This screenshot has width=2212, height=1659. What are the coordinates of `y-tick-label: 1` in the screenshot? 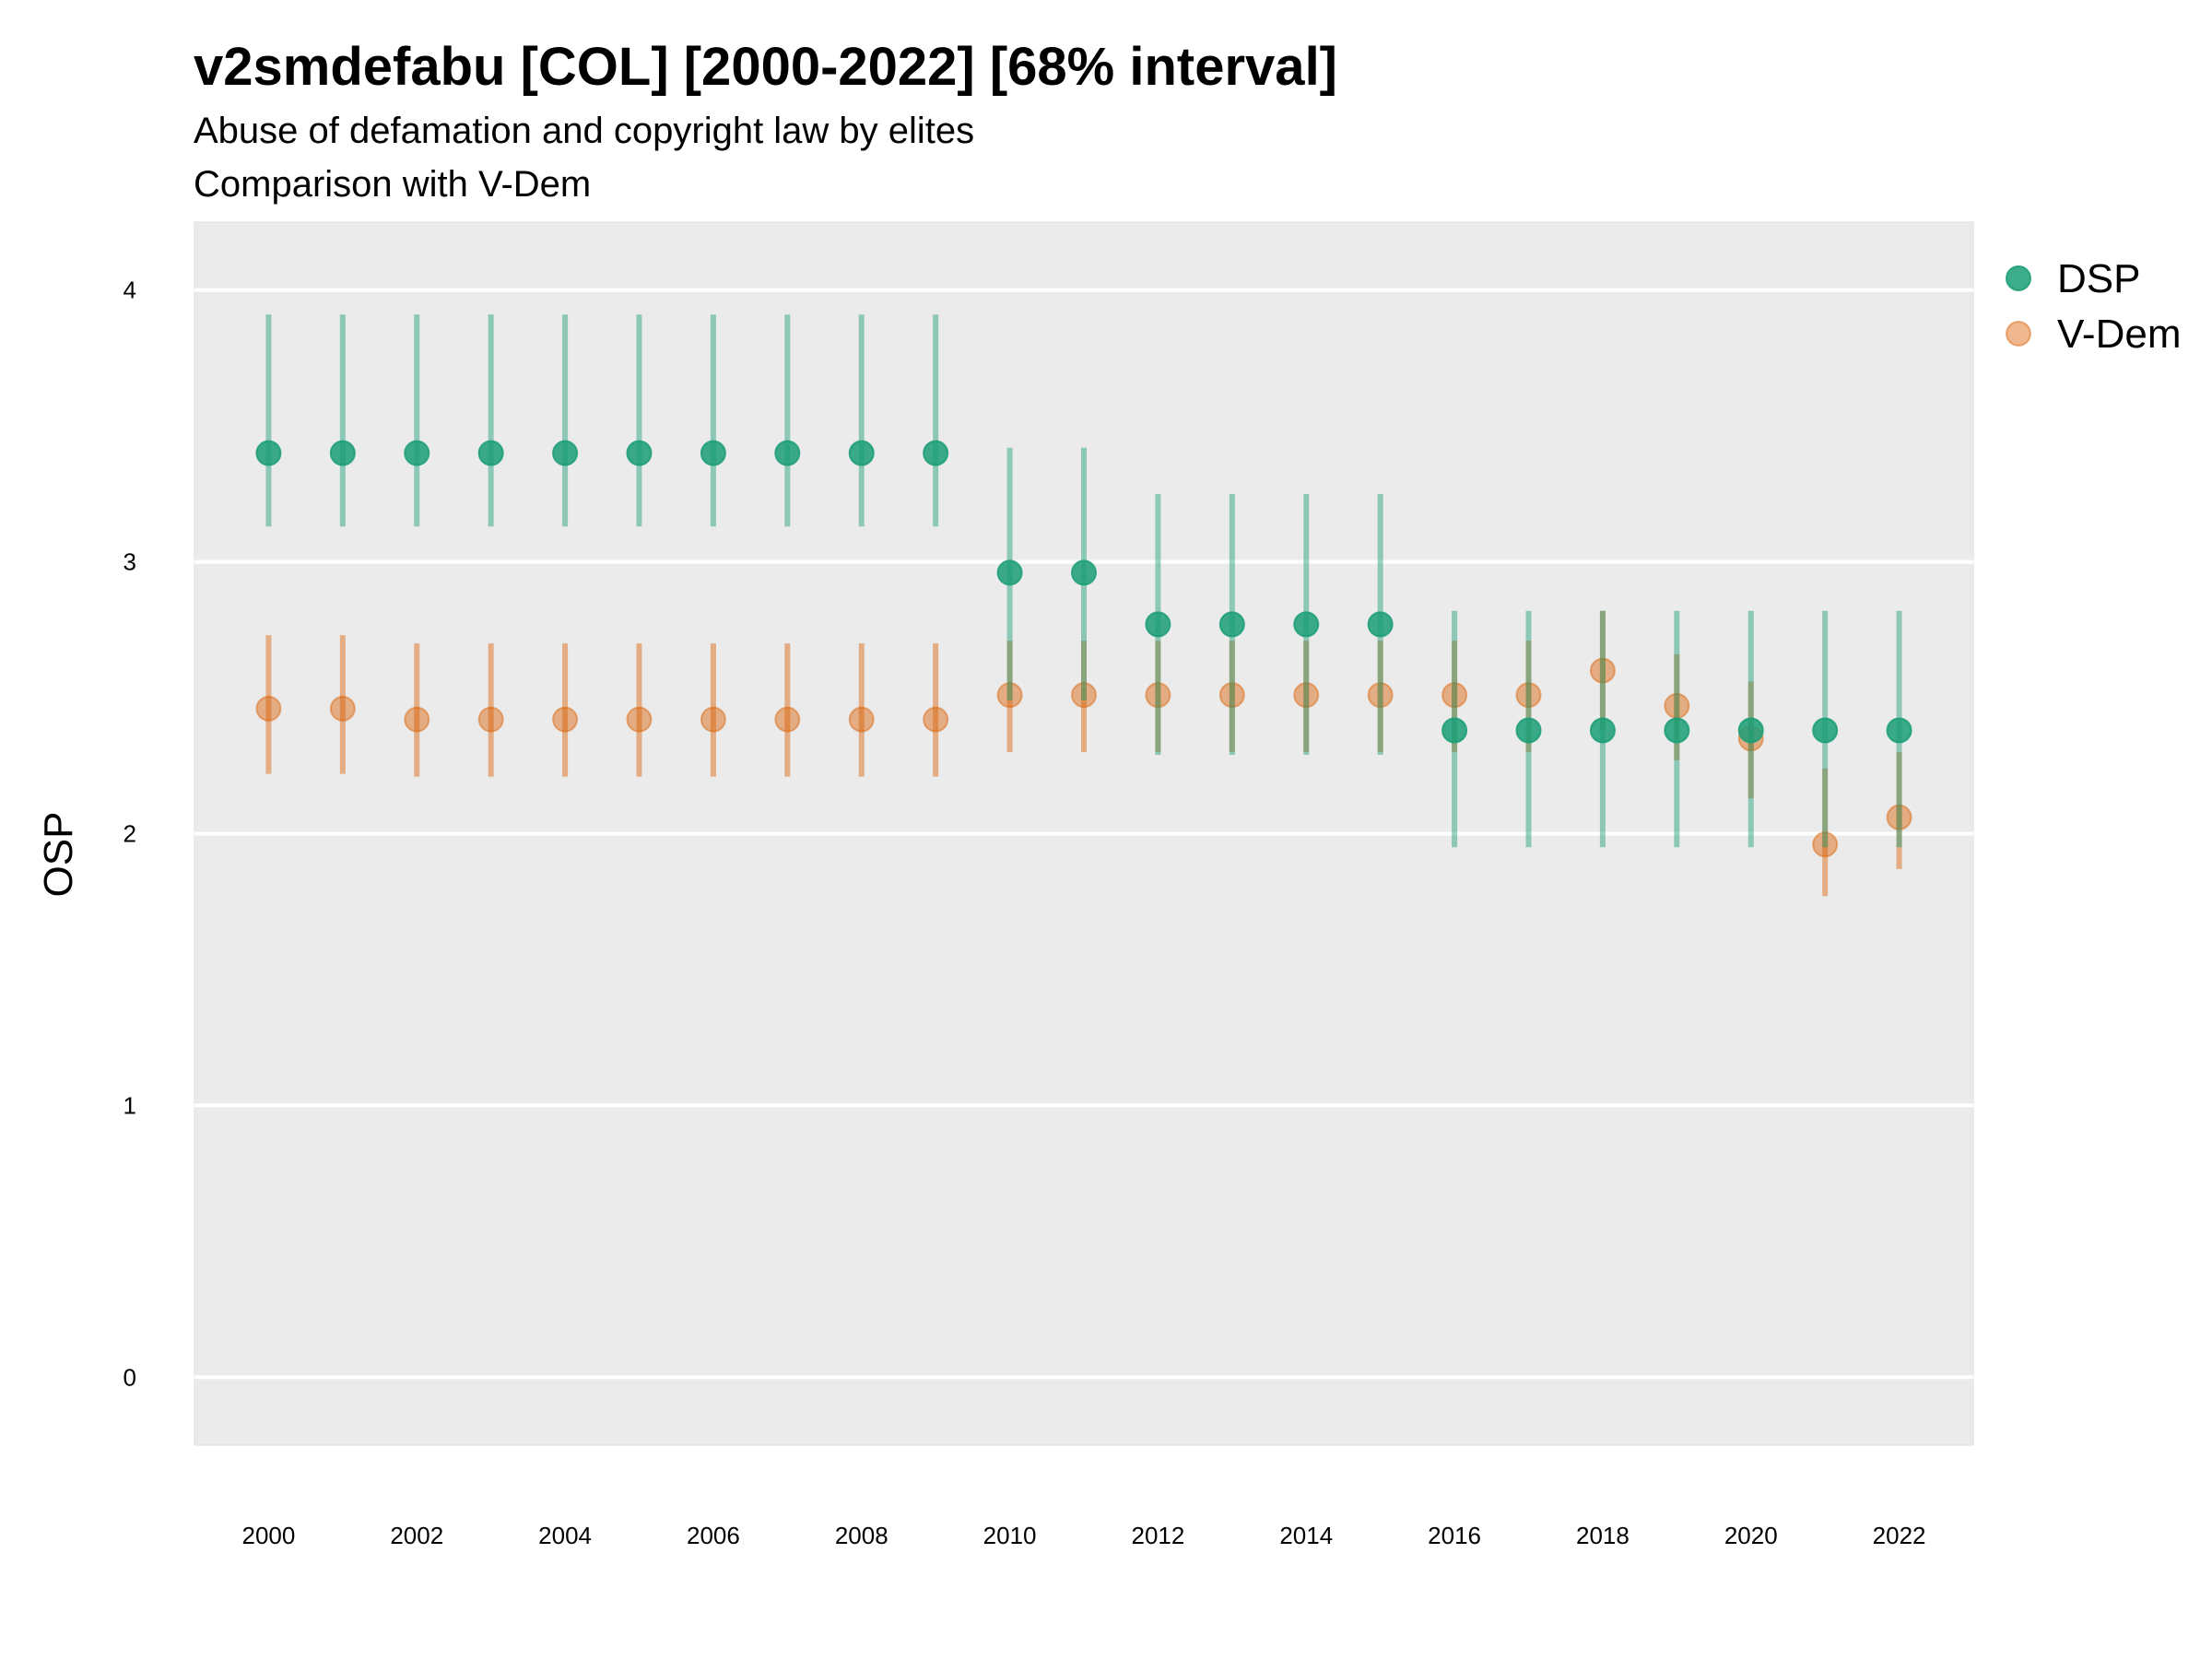 It's located at (130, 1105).